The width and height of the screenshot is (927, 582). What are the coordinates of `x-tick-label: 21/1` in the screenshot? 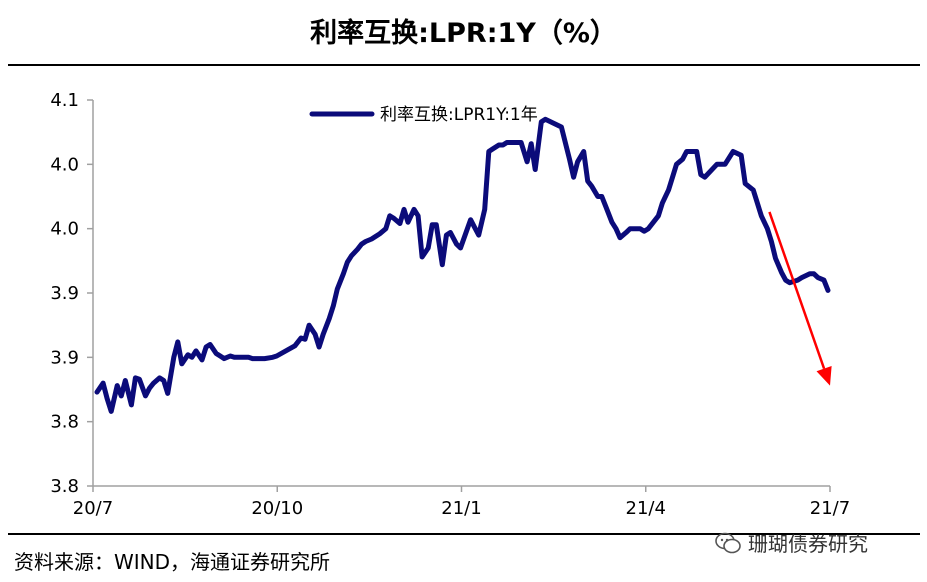 It's located at (461, 508).